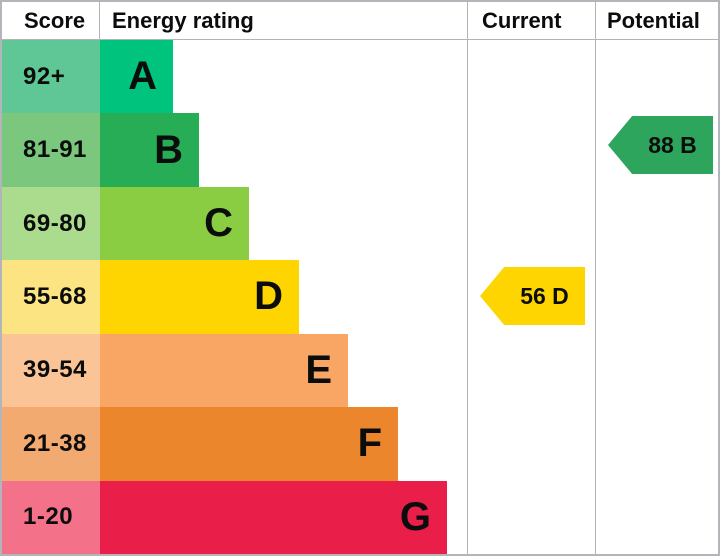 The height and width of the screenshot is (556, 720). Describe the element at coordinates (51, 517) in the screenshot. I see `score-range-g: 1-20` at that location.